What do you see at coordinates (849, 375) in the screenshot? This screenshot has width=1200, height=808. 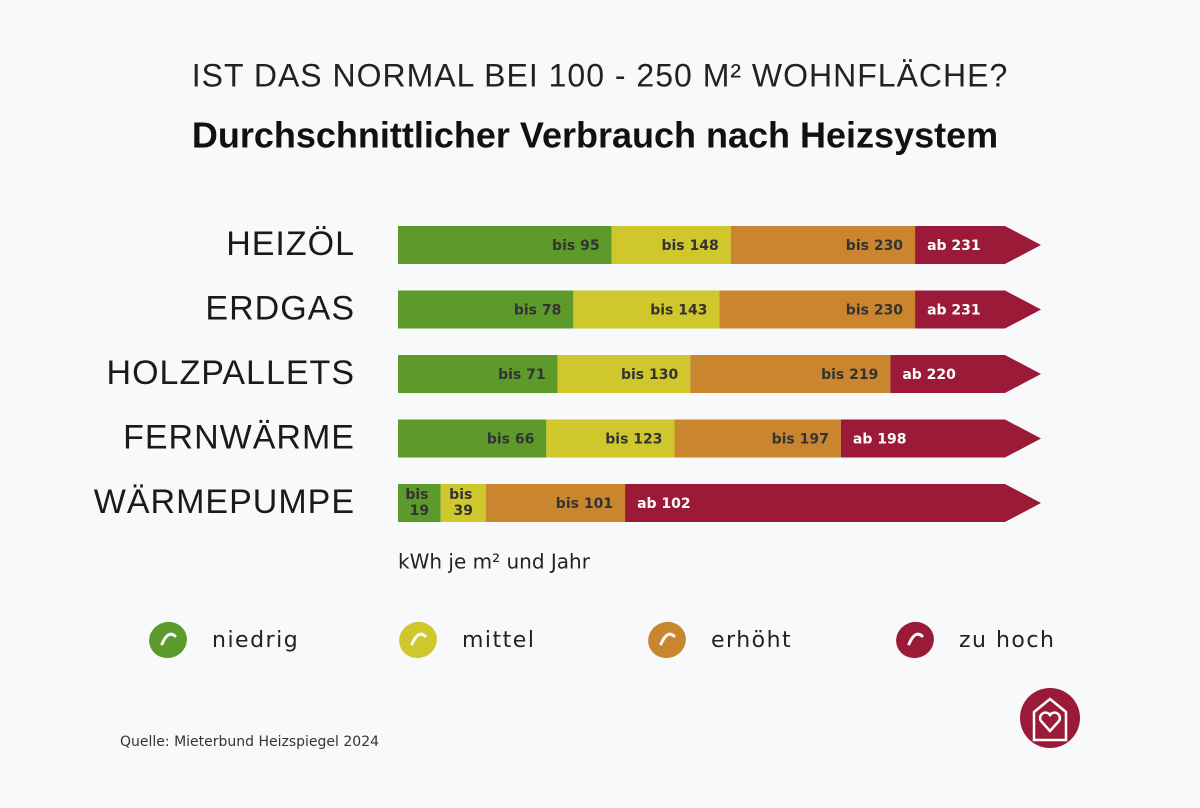 I see `segment-label: bis 219` at bounding box center [849, 375].